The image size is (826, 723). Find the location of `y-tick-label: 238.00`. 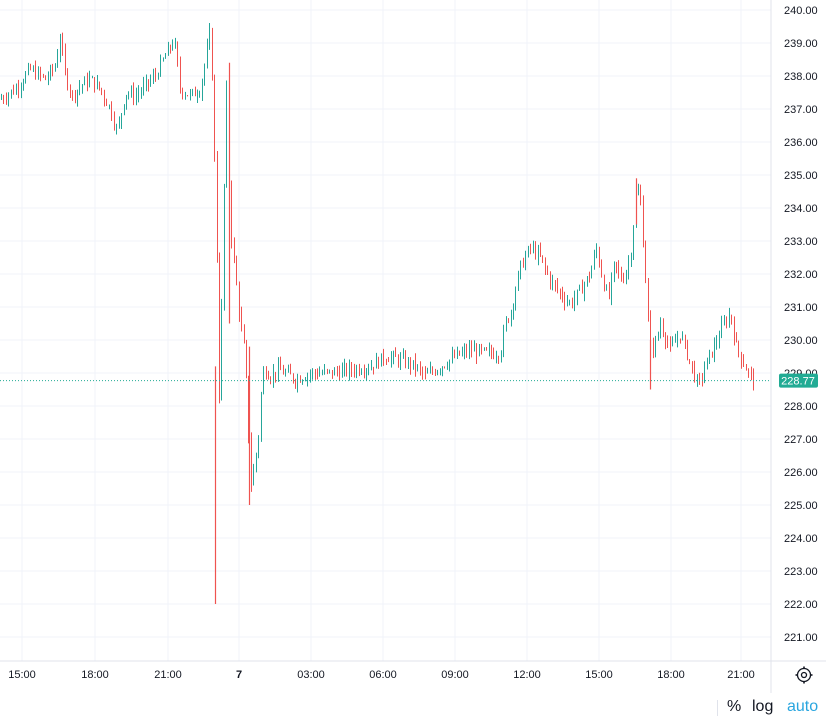

y-tick-label: 238.00 is located at coordinates (801, 77).